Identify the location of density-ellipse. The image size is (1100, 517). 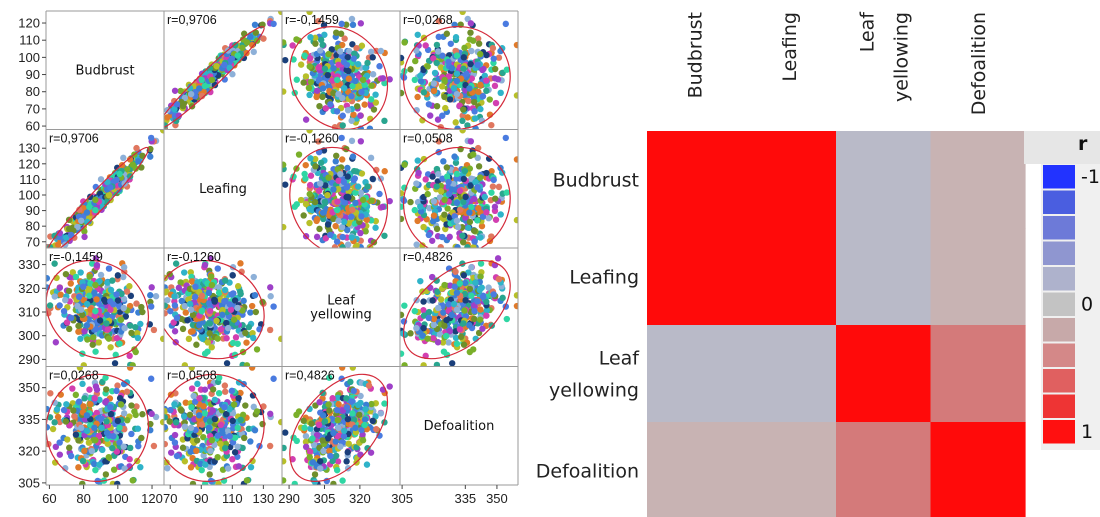
(214, 309).